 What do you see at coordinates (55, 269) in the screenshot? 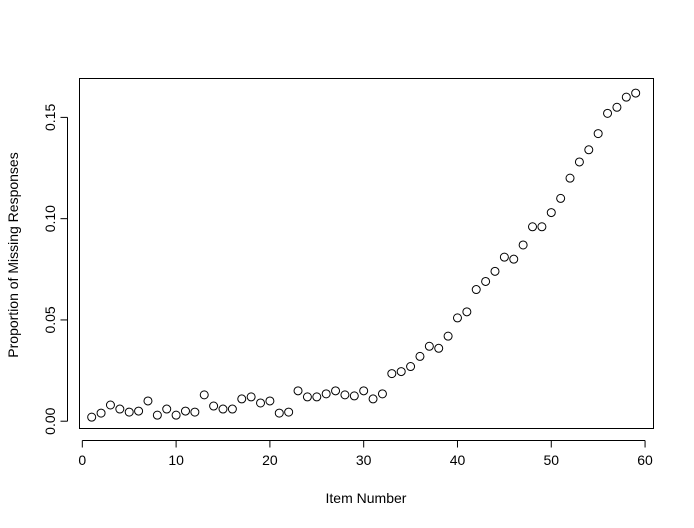
I see `y-axis: 0.00 0.05 0.10 0.15` at bounding box center [55, 269].